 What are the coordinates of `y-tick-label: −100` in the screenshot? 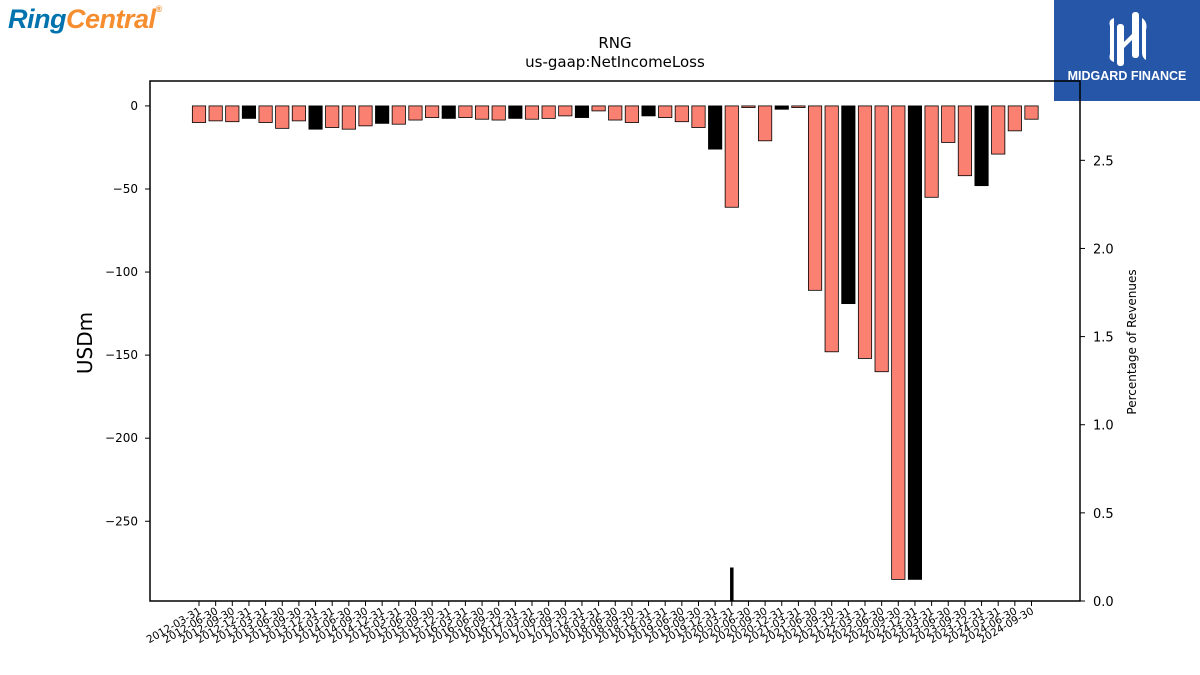 It's located at (121, 272).